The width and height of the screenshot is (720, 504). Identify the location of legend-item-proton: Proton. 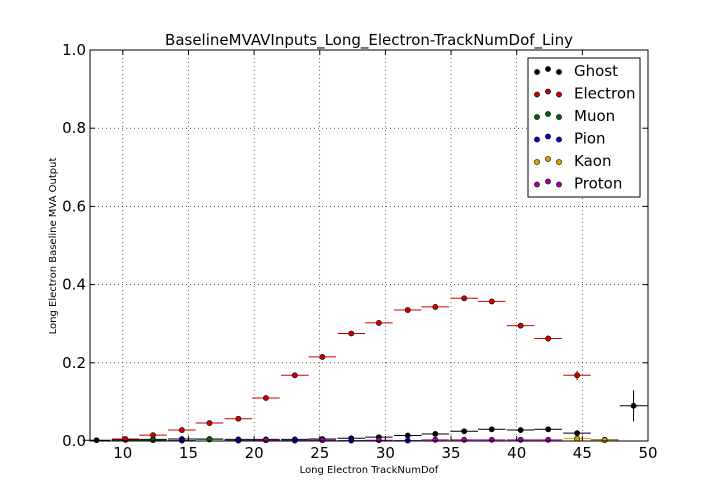
(578, 184).